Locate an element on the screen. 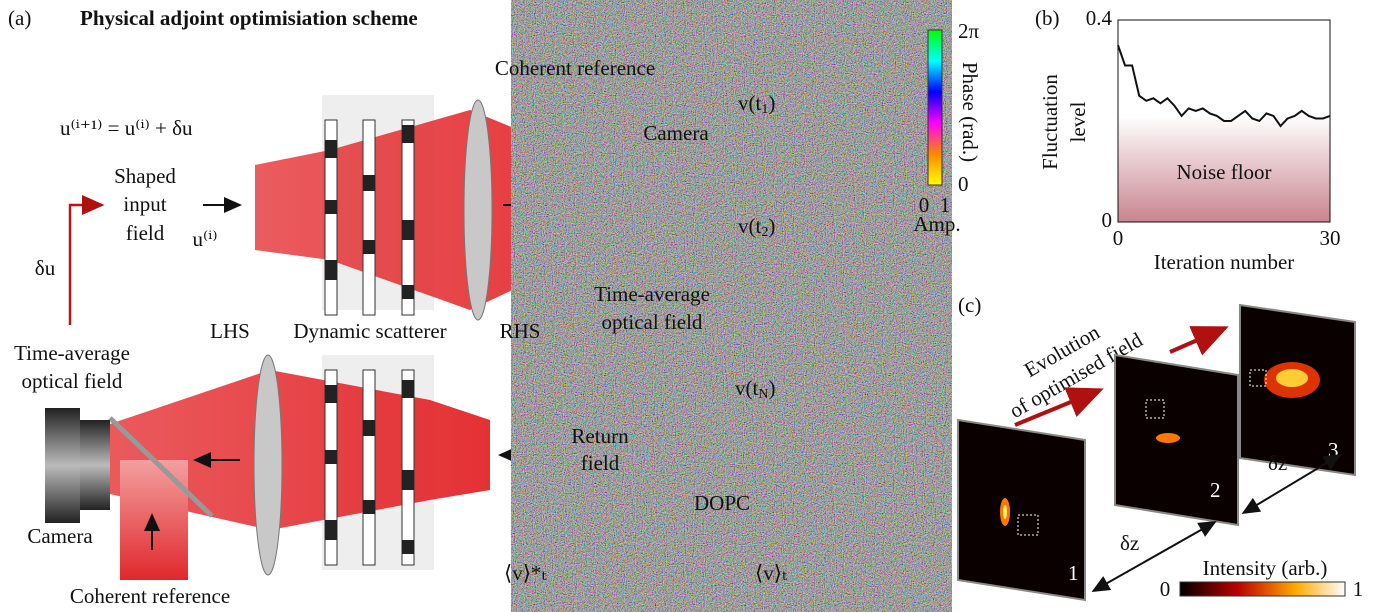 Image resolution: width=1375 pixels, height=612 pixels. label: RHS is located at coordinates (520, 331).